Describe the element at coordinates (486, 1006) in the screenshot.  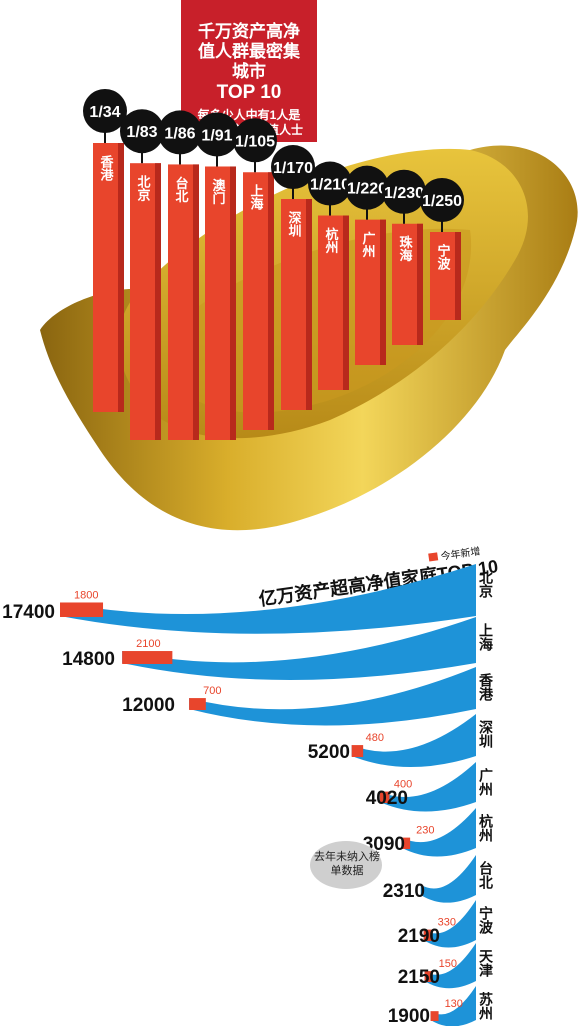
I see `family-city-label: 苏州` at that location.